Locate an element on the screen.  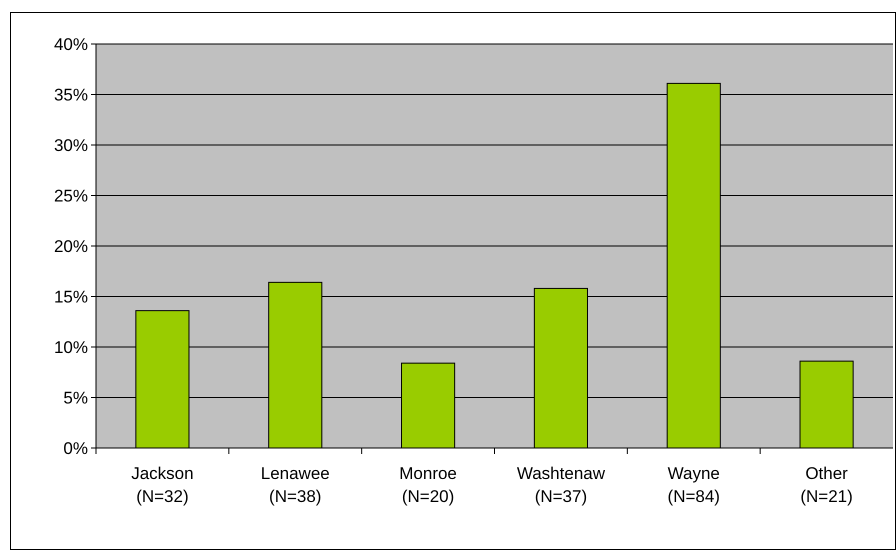
x-tick-label: Wayne (N=84) is located at coordinates (694, 485).